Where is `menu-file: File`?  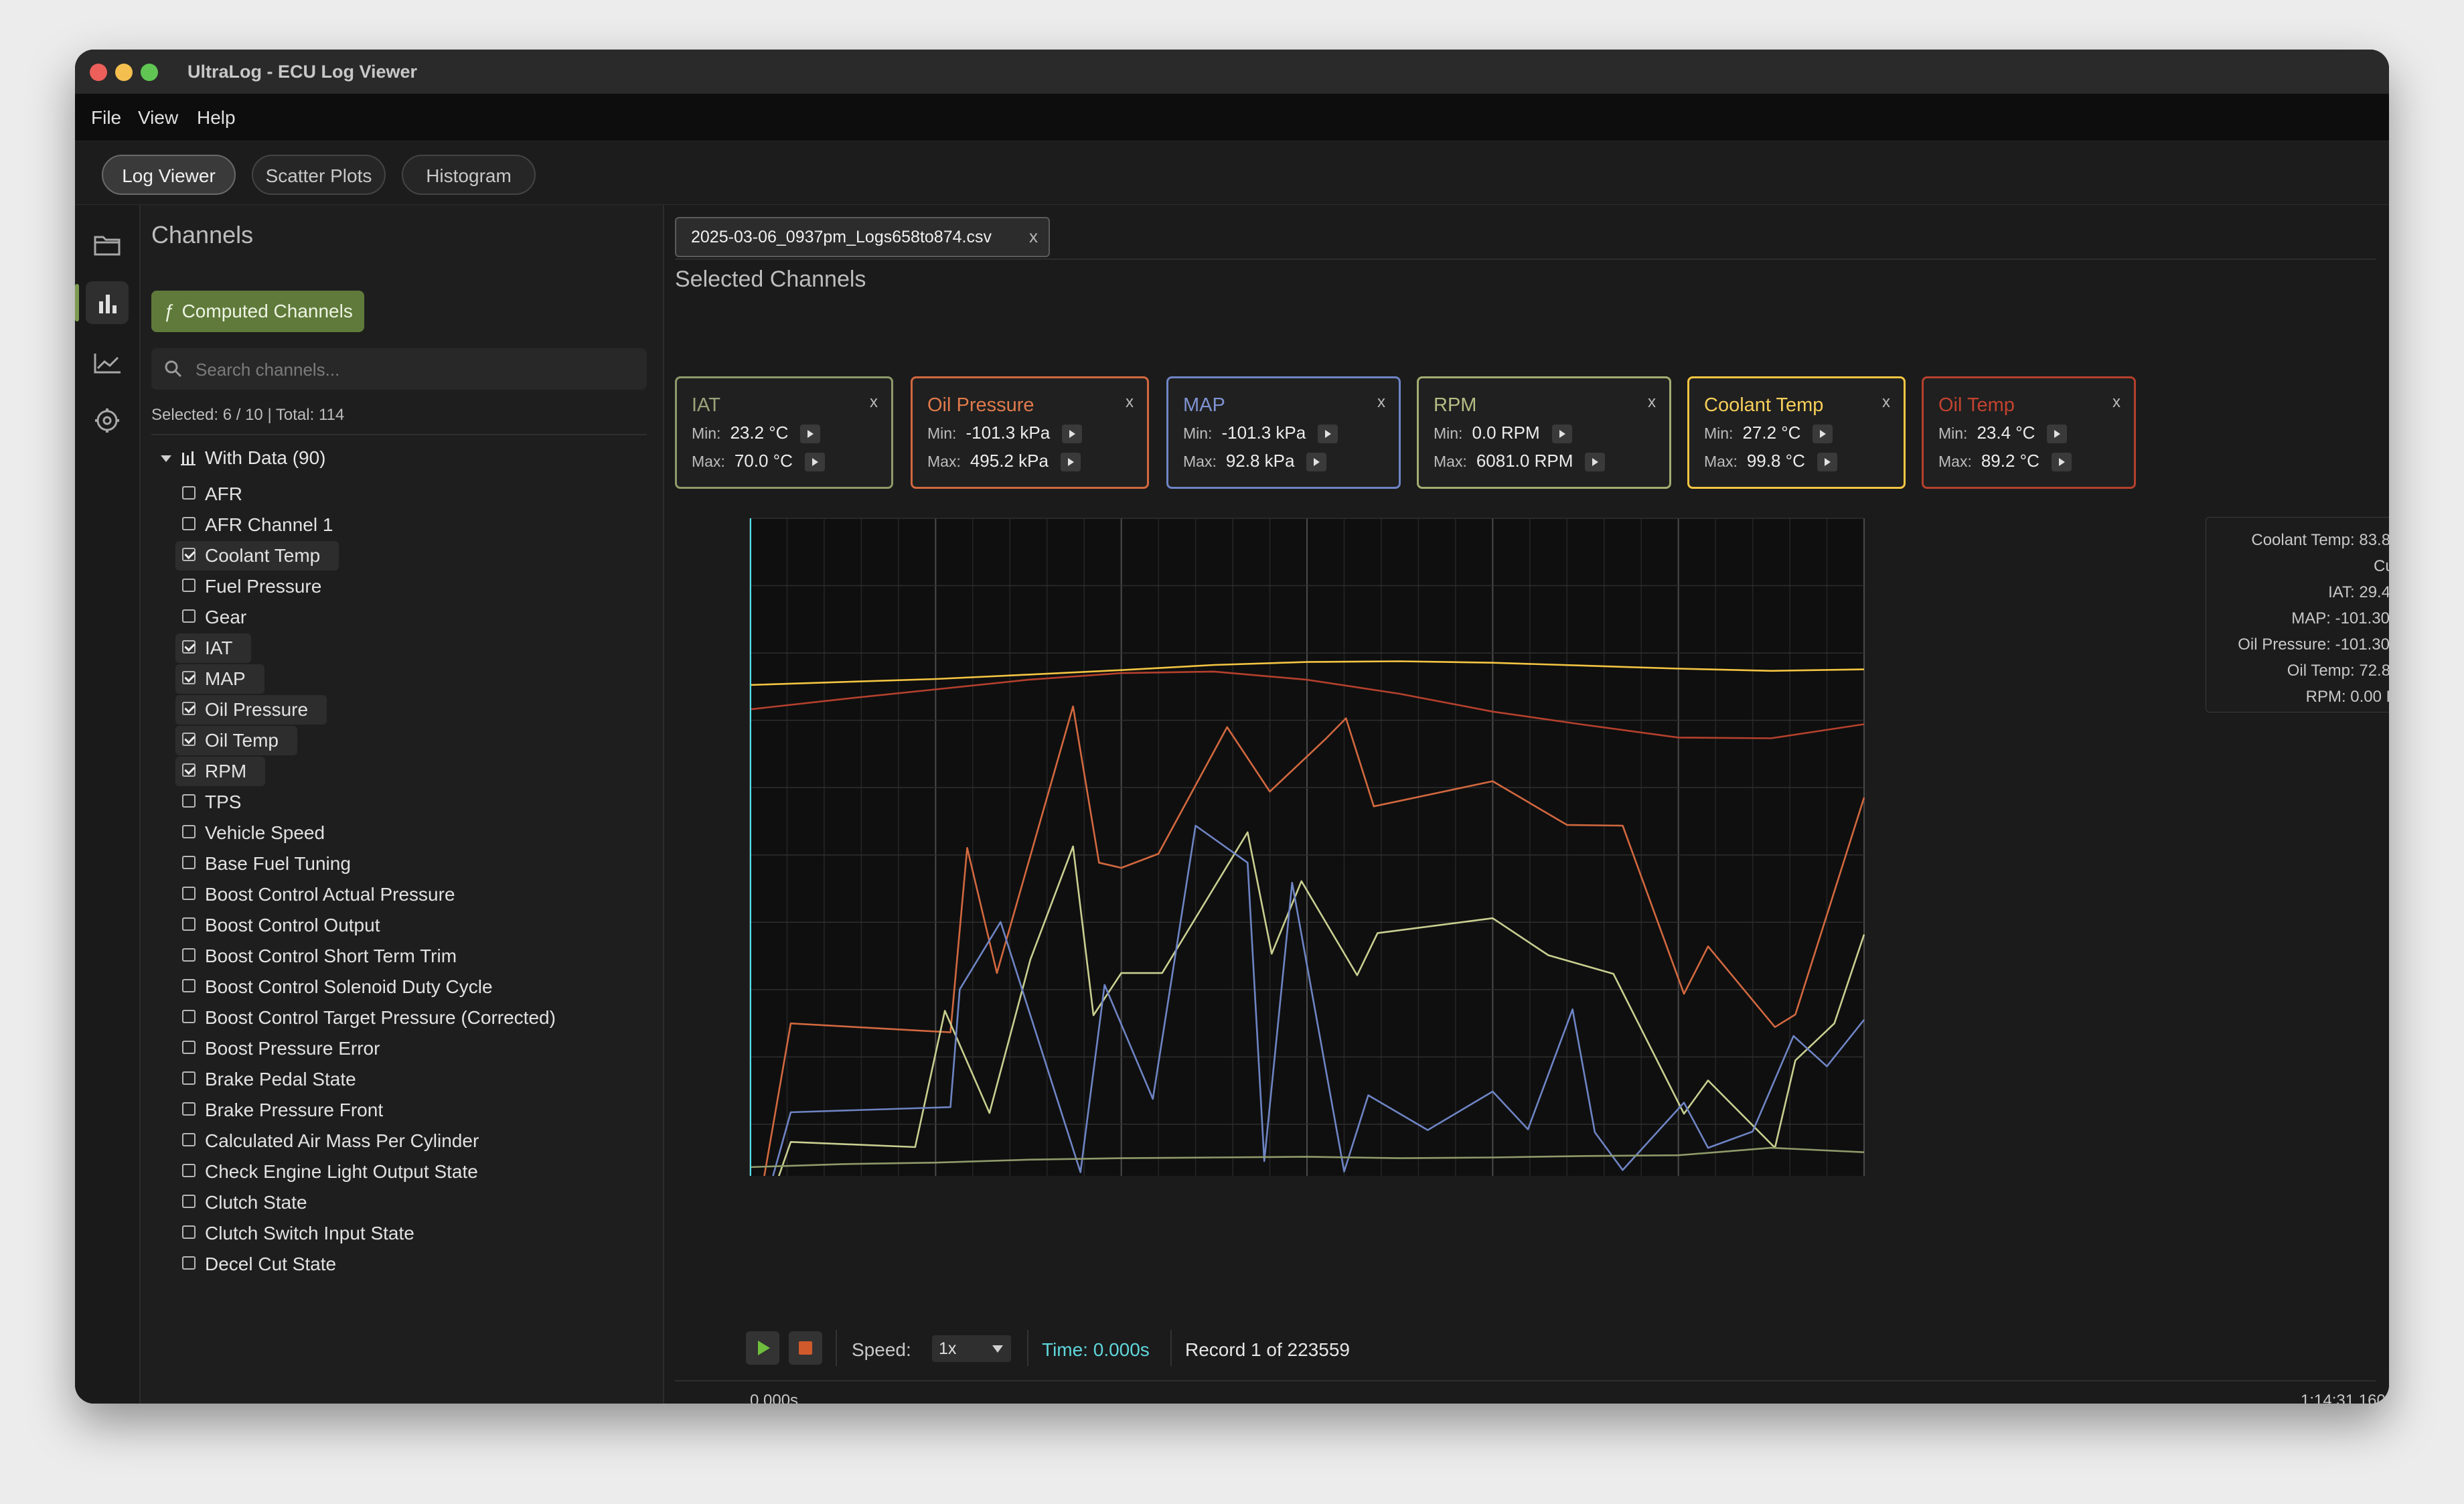
menu-file: File is located at coordinates (106, 117).